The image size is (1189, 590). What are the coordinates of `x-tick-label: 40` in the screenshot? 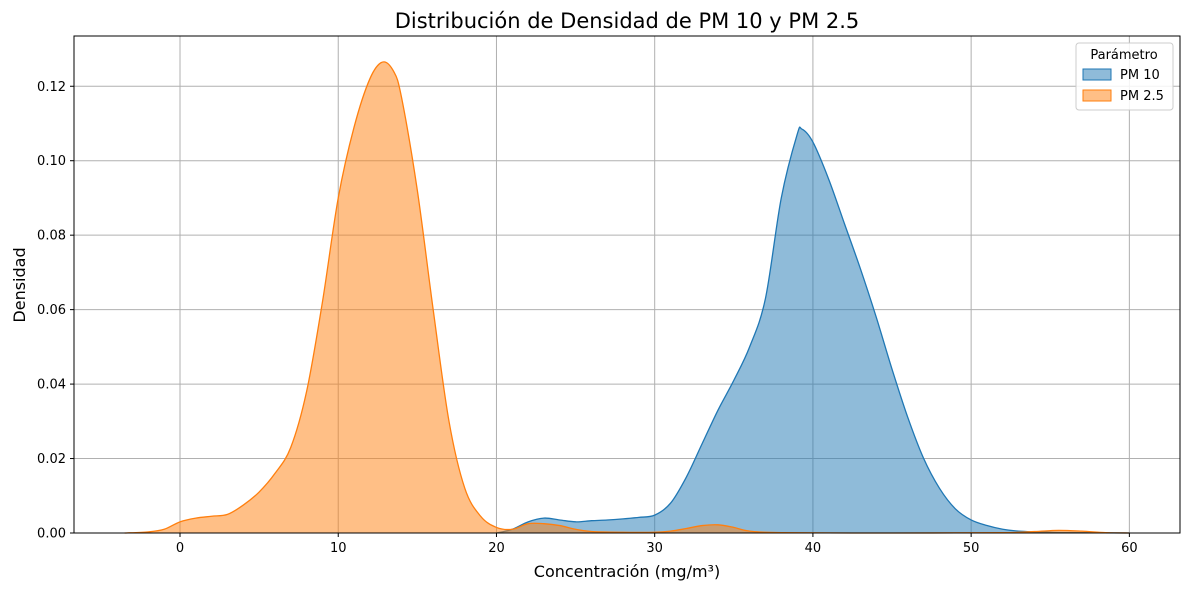 It's located at (813, 548).